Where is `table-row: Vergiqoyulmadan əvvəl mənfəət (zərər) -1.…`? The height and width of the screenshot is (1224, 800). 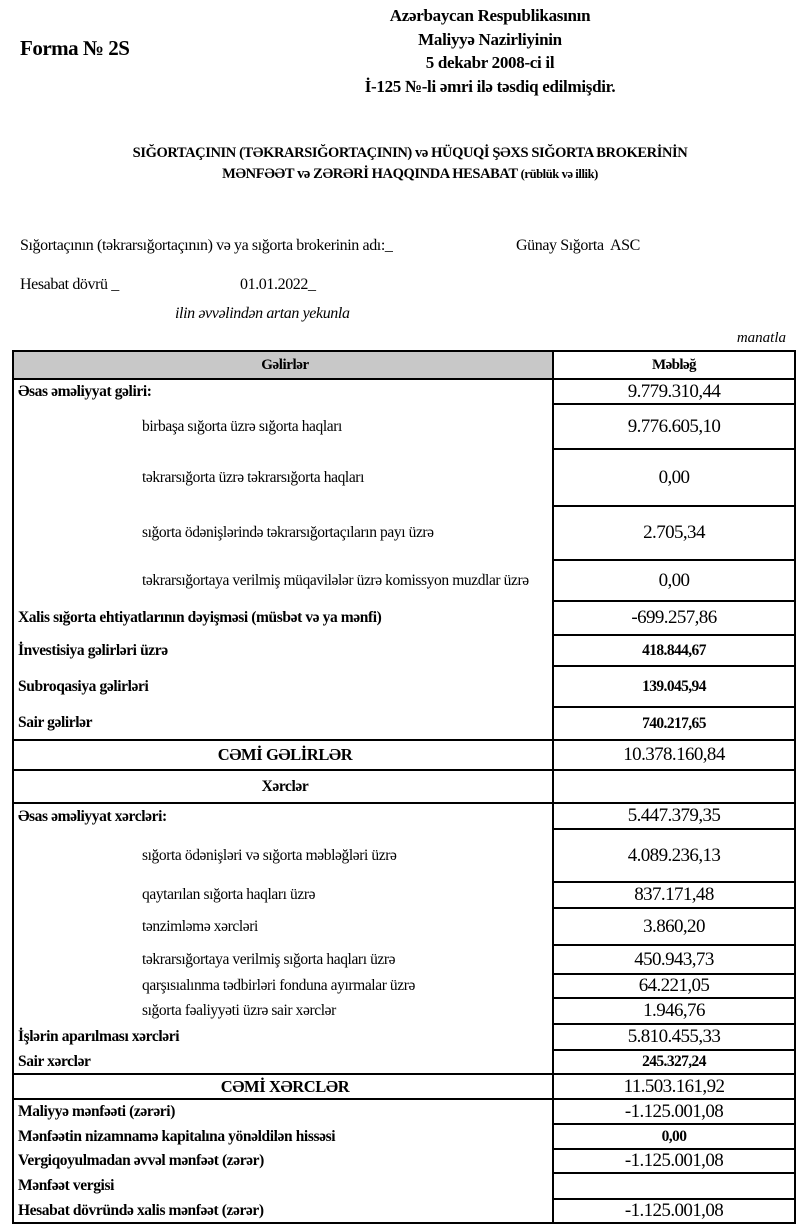
table-row: Vergiqoyulmadan əvvəl mənfəət (zərər) -1.… is located at coordinates (404, 1161).